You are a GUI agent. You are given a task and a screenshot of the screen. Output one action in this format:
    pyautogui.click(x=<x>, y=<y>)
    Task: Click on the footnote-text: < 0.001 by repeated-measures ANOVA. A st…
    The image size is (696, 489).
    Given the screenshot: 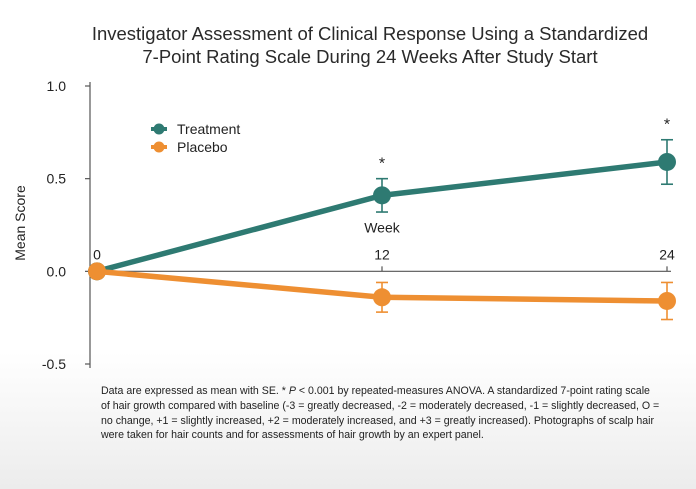 What is the action you would take?
    pyautogui.click(x=380, y=413)
    